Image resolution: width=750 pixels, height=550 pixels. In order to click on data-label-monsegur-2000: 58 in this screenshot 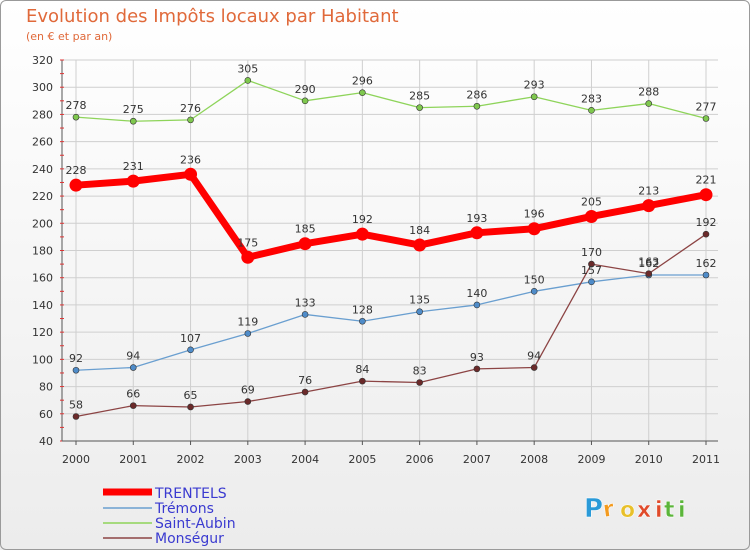, I will do `click(76, 405)`.